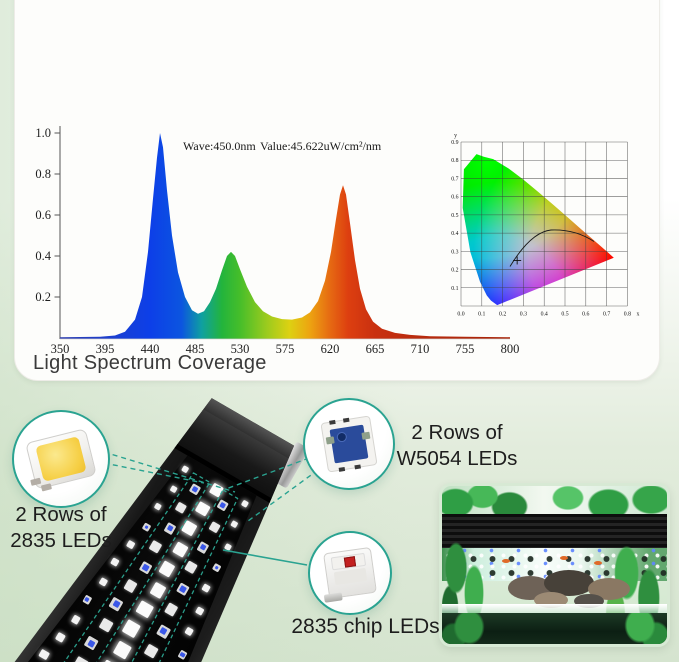 The image size is (679, 662). What do you see at coordinates (61, 541) in the screenshot?
I see `callout-label-line: 2835 LEDs` at bounding box center [61, 541].